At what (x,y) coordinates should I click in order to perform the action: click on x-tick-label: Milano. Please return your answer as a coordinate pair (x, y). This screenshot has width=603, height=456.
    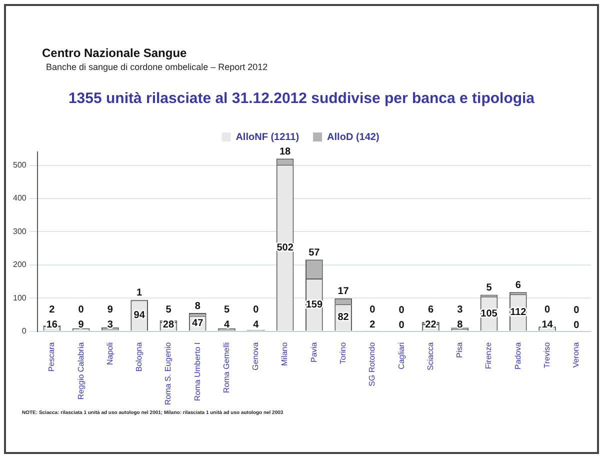
    Looking at the image, I should click on (285, 354).